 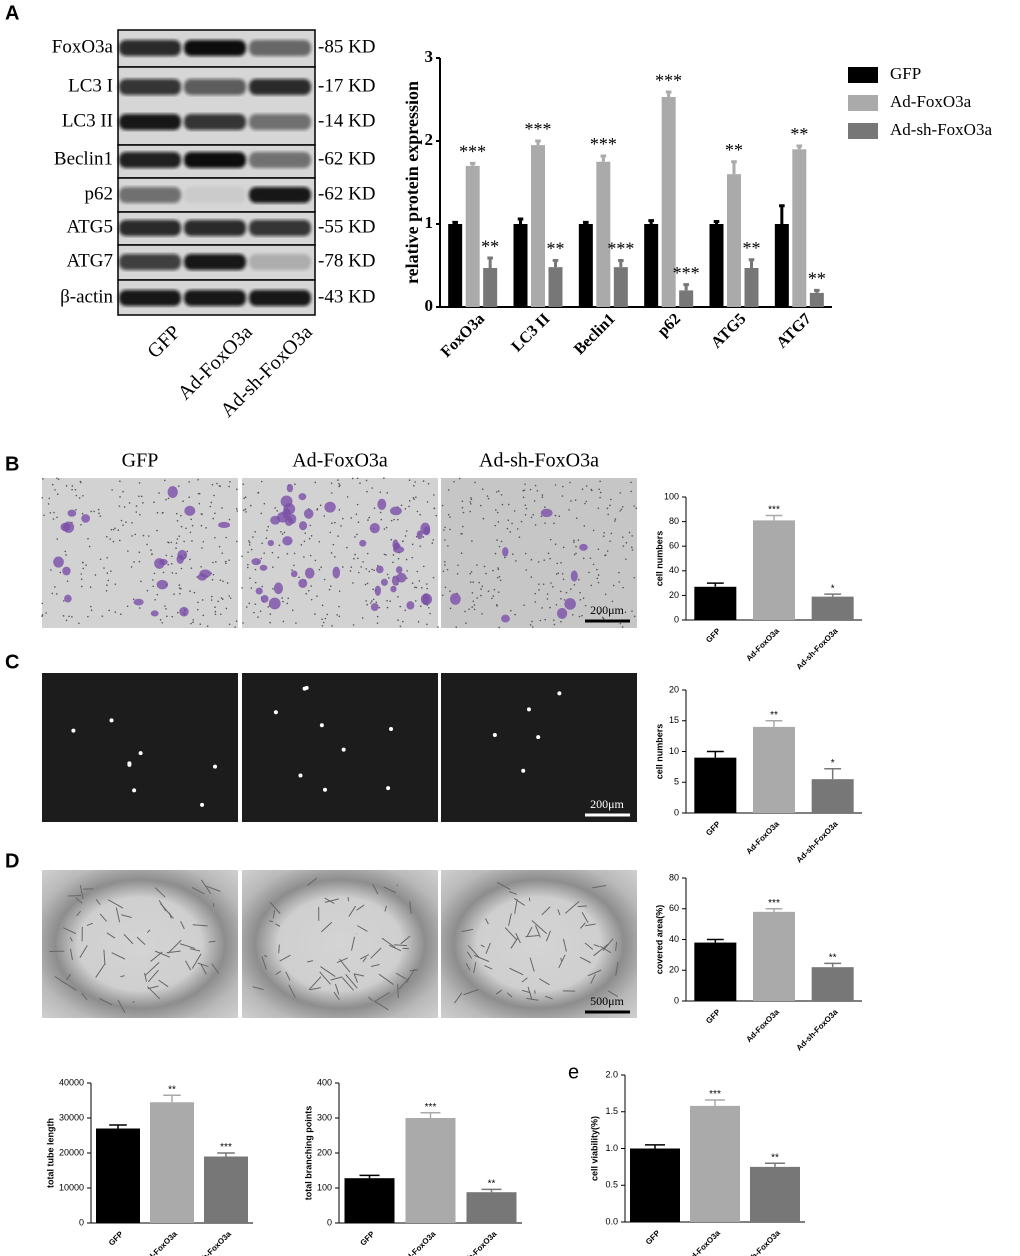 I want to click on column-title: Ad-sh-FoxO3a, so click(x=539, y=461).